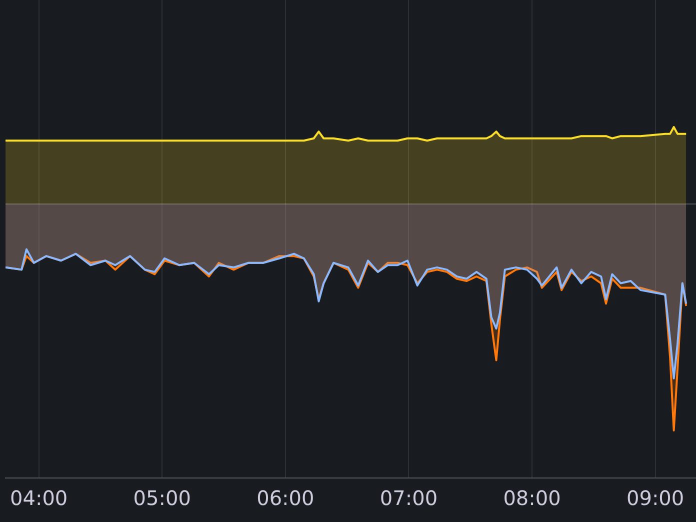  What do you see at coordinates (162, 498) in the screenshot?
I see `x-tick-label: 05:00` at bounding box center [162, 498].